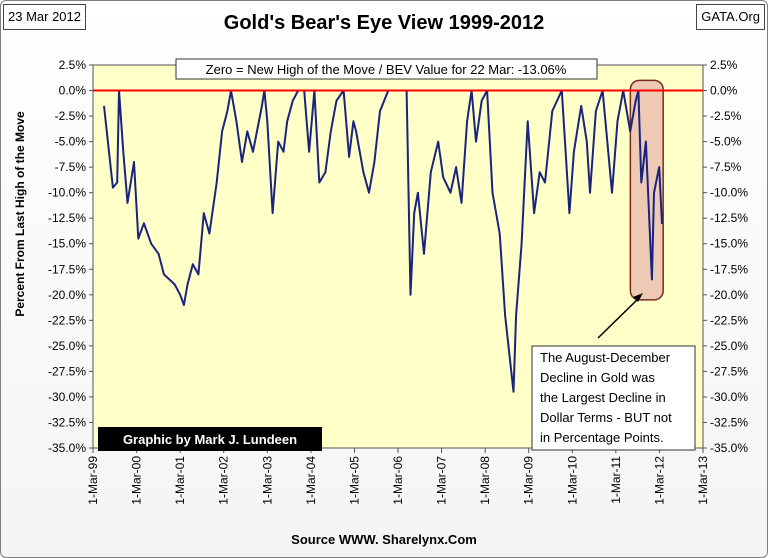  Describe the element at coordinates (703, 480) in the screenshot. I see `x-tick-label: 1-Mar-13` at that location.